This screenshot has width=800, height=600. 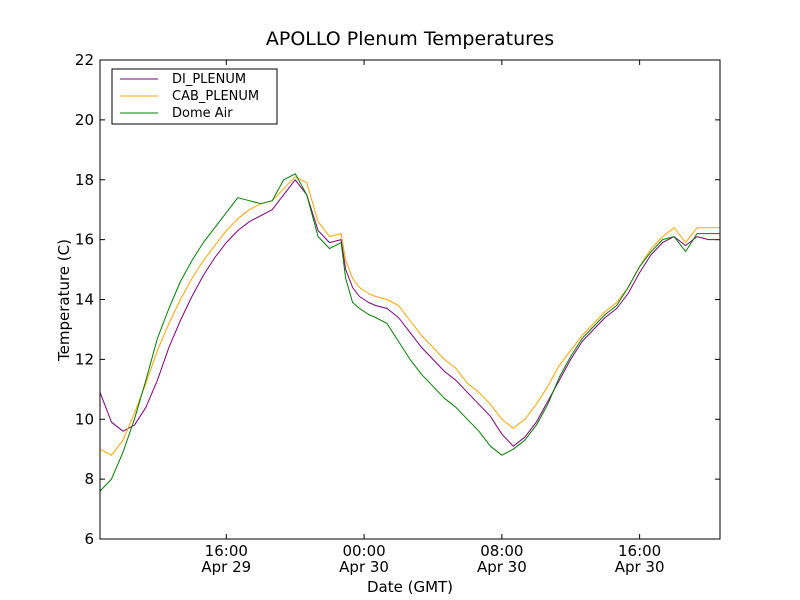 What do you see at coordinates (84, 359) in the screenshot?
I see `y-tick-label: 12` at bounding box center [84, 359].